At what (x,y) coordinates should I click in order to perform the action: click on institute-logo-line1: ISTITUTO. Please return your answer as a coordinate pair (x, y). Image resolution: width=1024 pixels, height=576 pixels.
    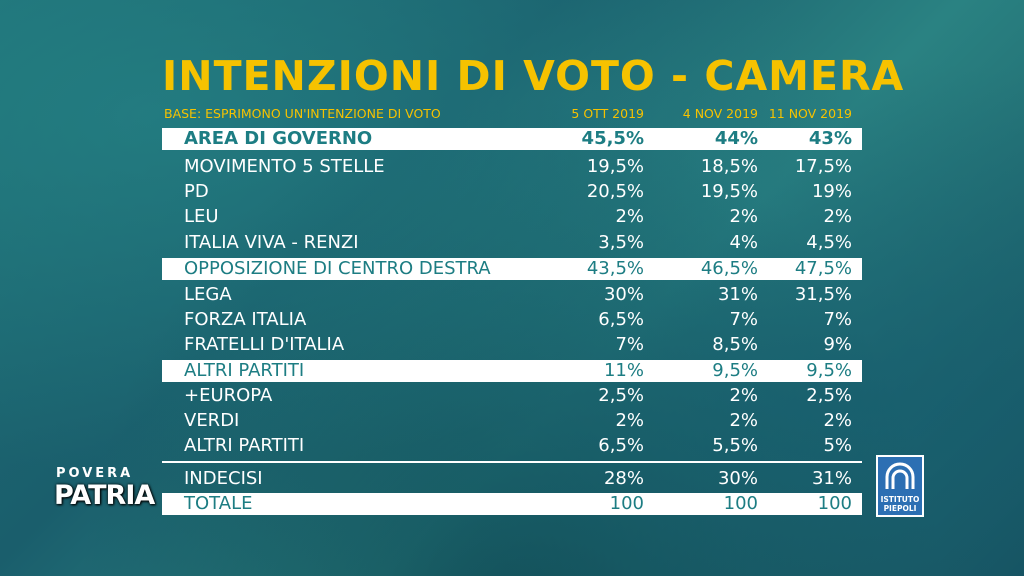
    Looking at the image, I should click on (900, 499).